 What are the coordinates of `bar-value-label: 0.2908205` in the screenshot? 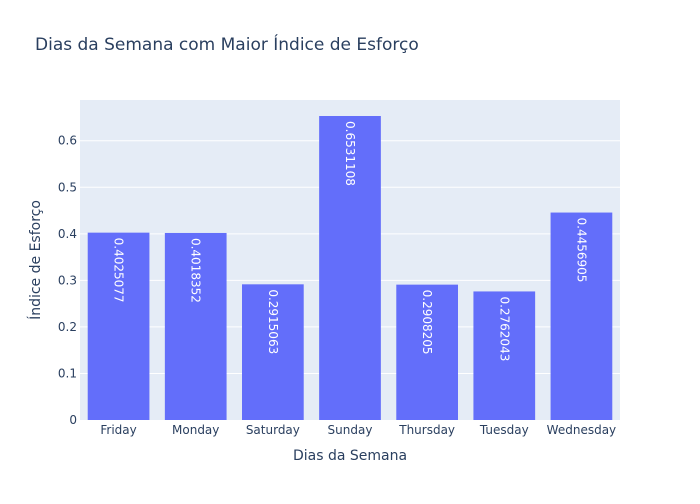 It's located at (427, 322).